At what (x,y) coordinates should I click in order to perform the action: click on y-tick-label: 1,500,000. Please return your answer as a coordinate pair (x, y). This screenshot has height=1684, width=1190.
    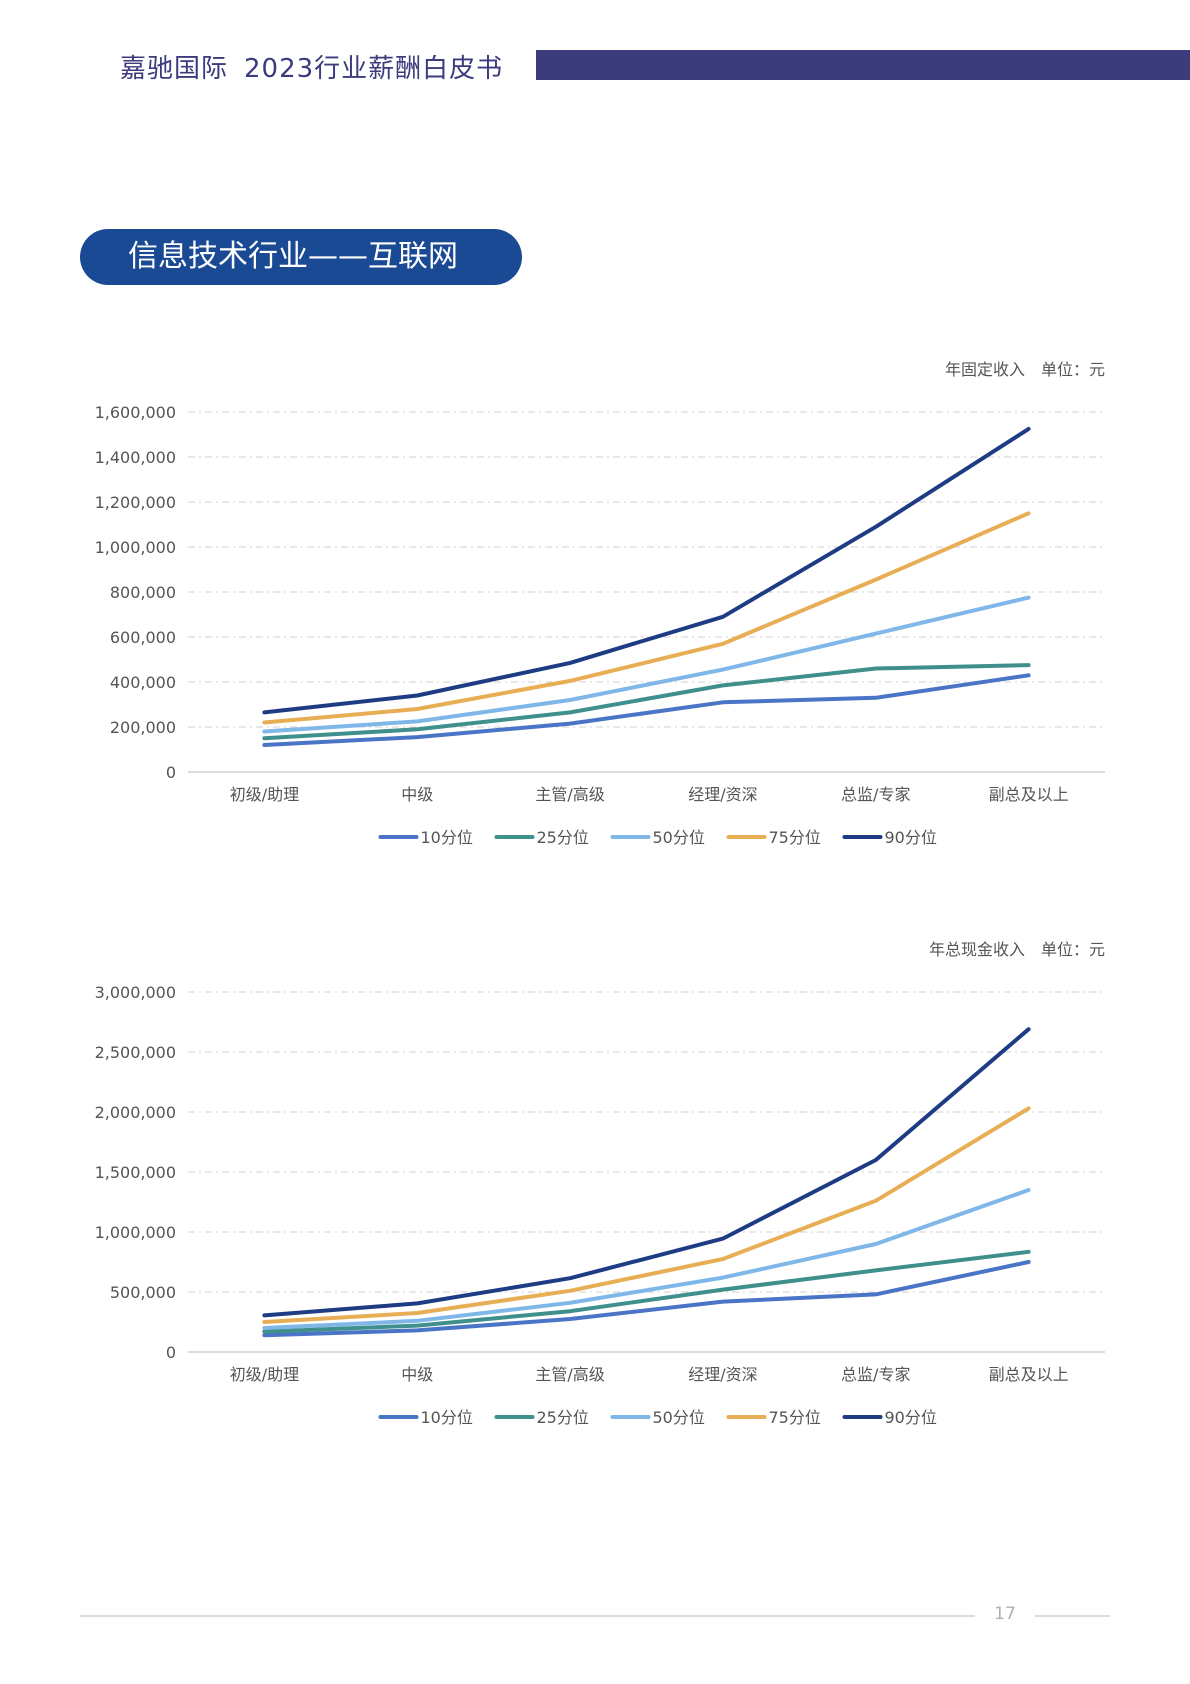
    Looking at the image, I should click on (135, 1172).